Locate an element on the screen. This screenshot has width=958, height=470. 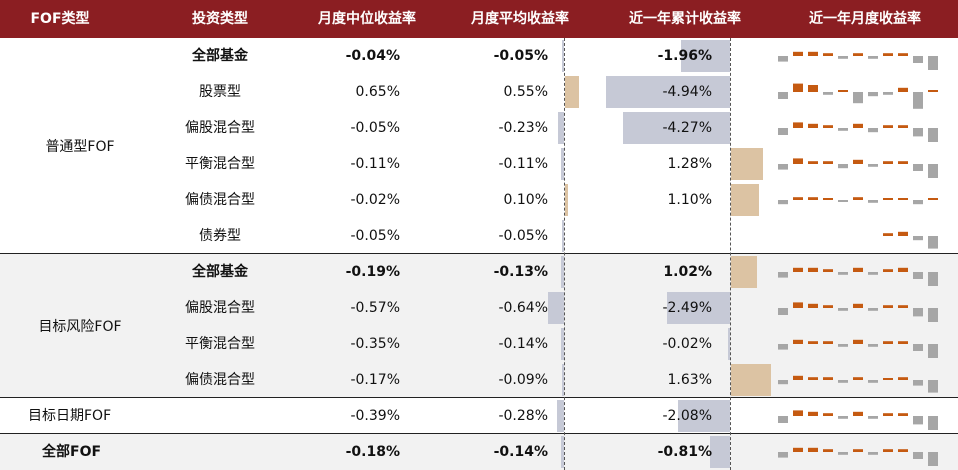
header-monthly-median: 月度中位收益率 is located at coordinates (367, 19).